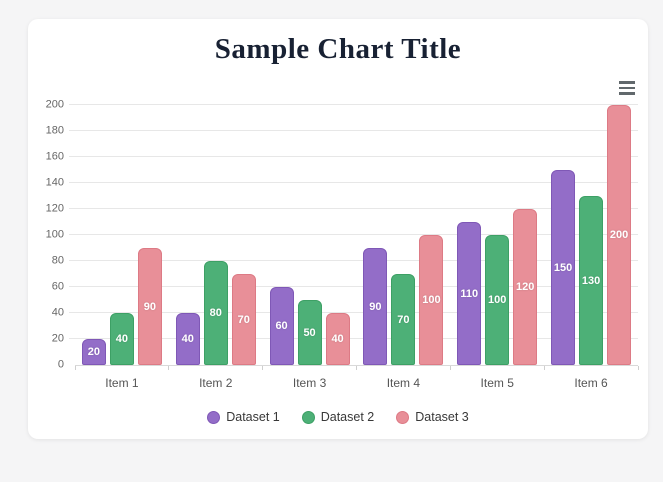  I want to click on bar-dataset3-item3: 40, so click(337, 339).